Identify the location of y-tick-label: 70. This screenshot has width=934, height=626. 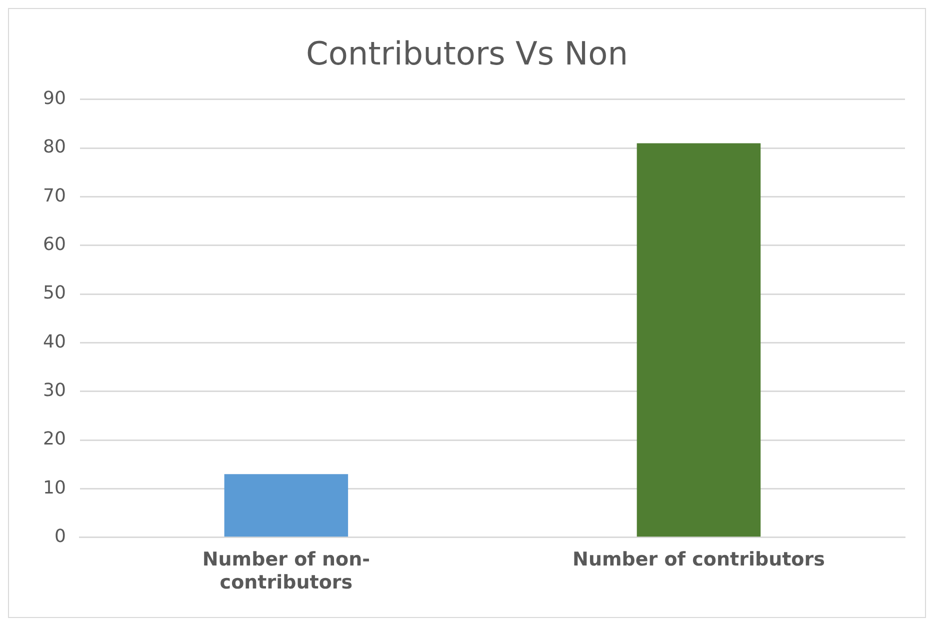
(54, 195).